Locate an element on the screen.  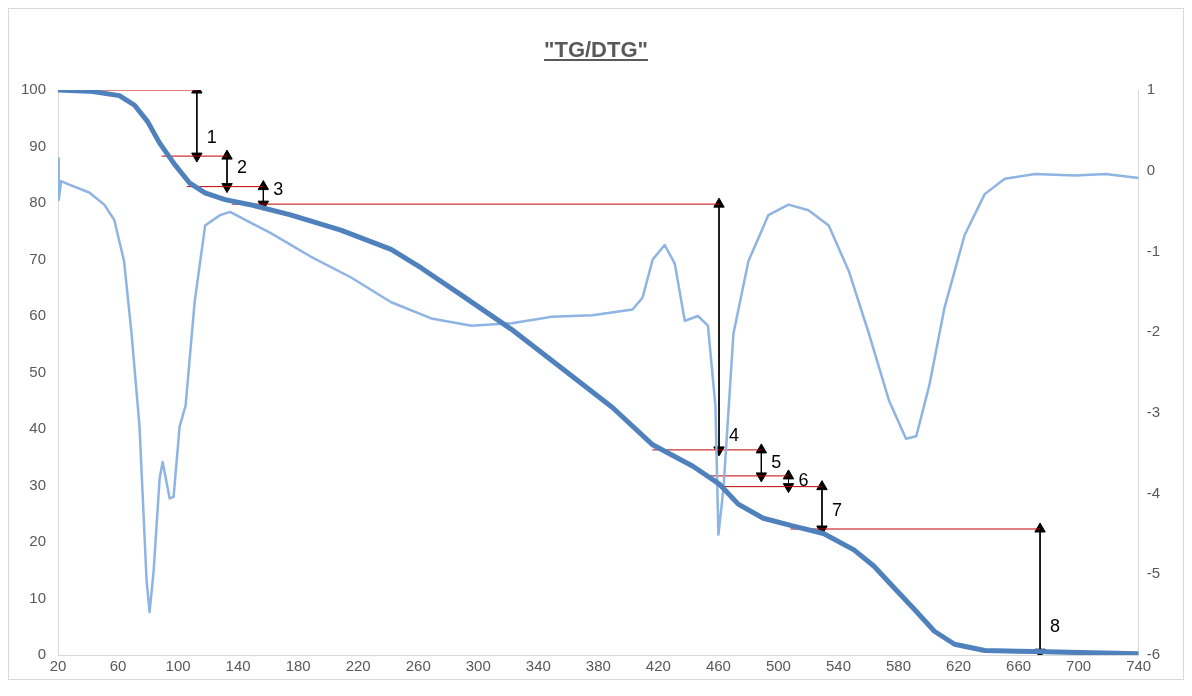
y-tick-label: 20 is located at coordinates (38, 541).